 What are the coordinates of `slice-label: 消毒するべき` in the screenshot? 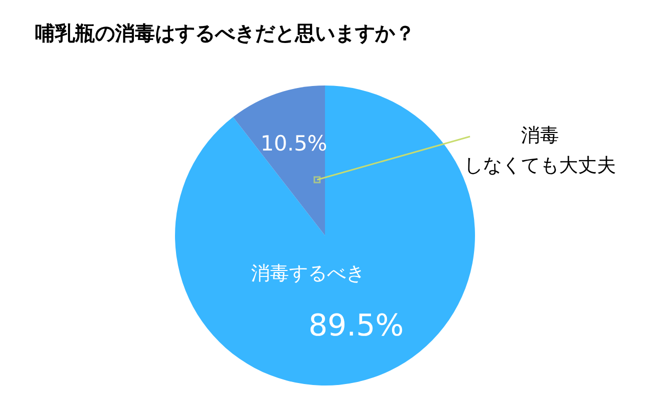 It's located at (307, 273).